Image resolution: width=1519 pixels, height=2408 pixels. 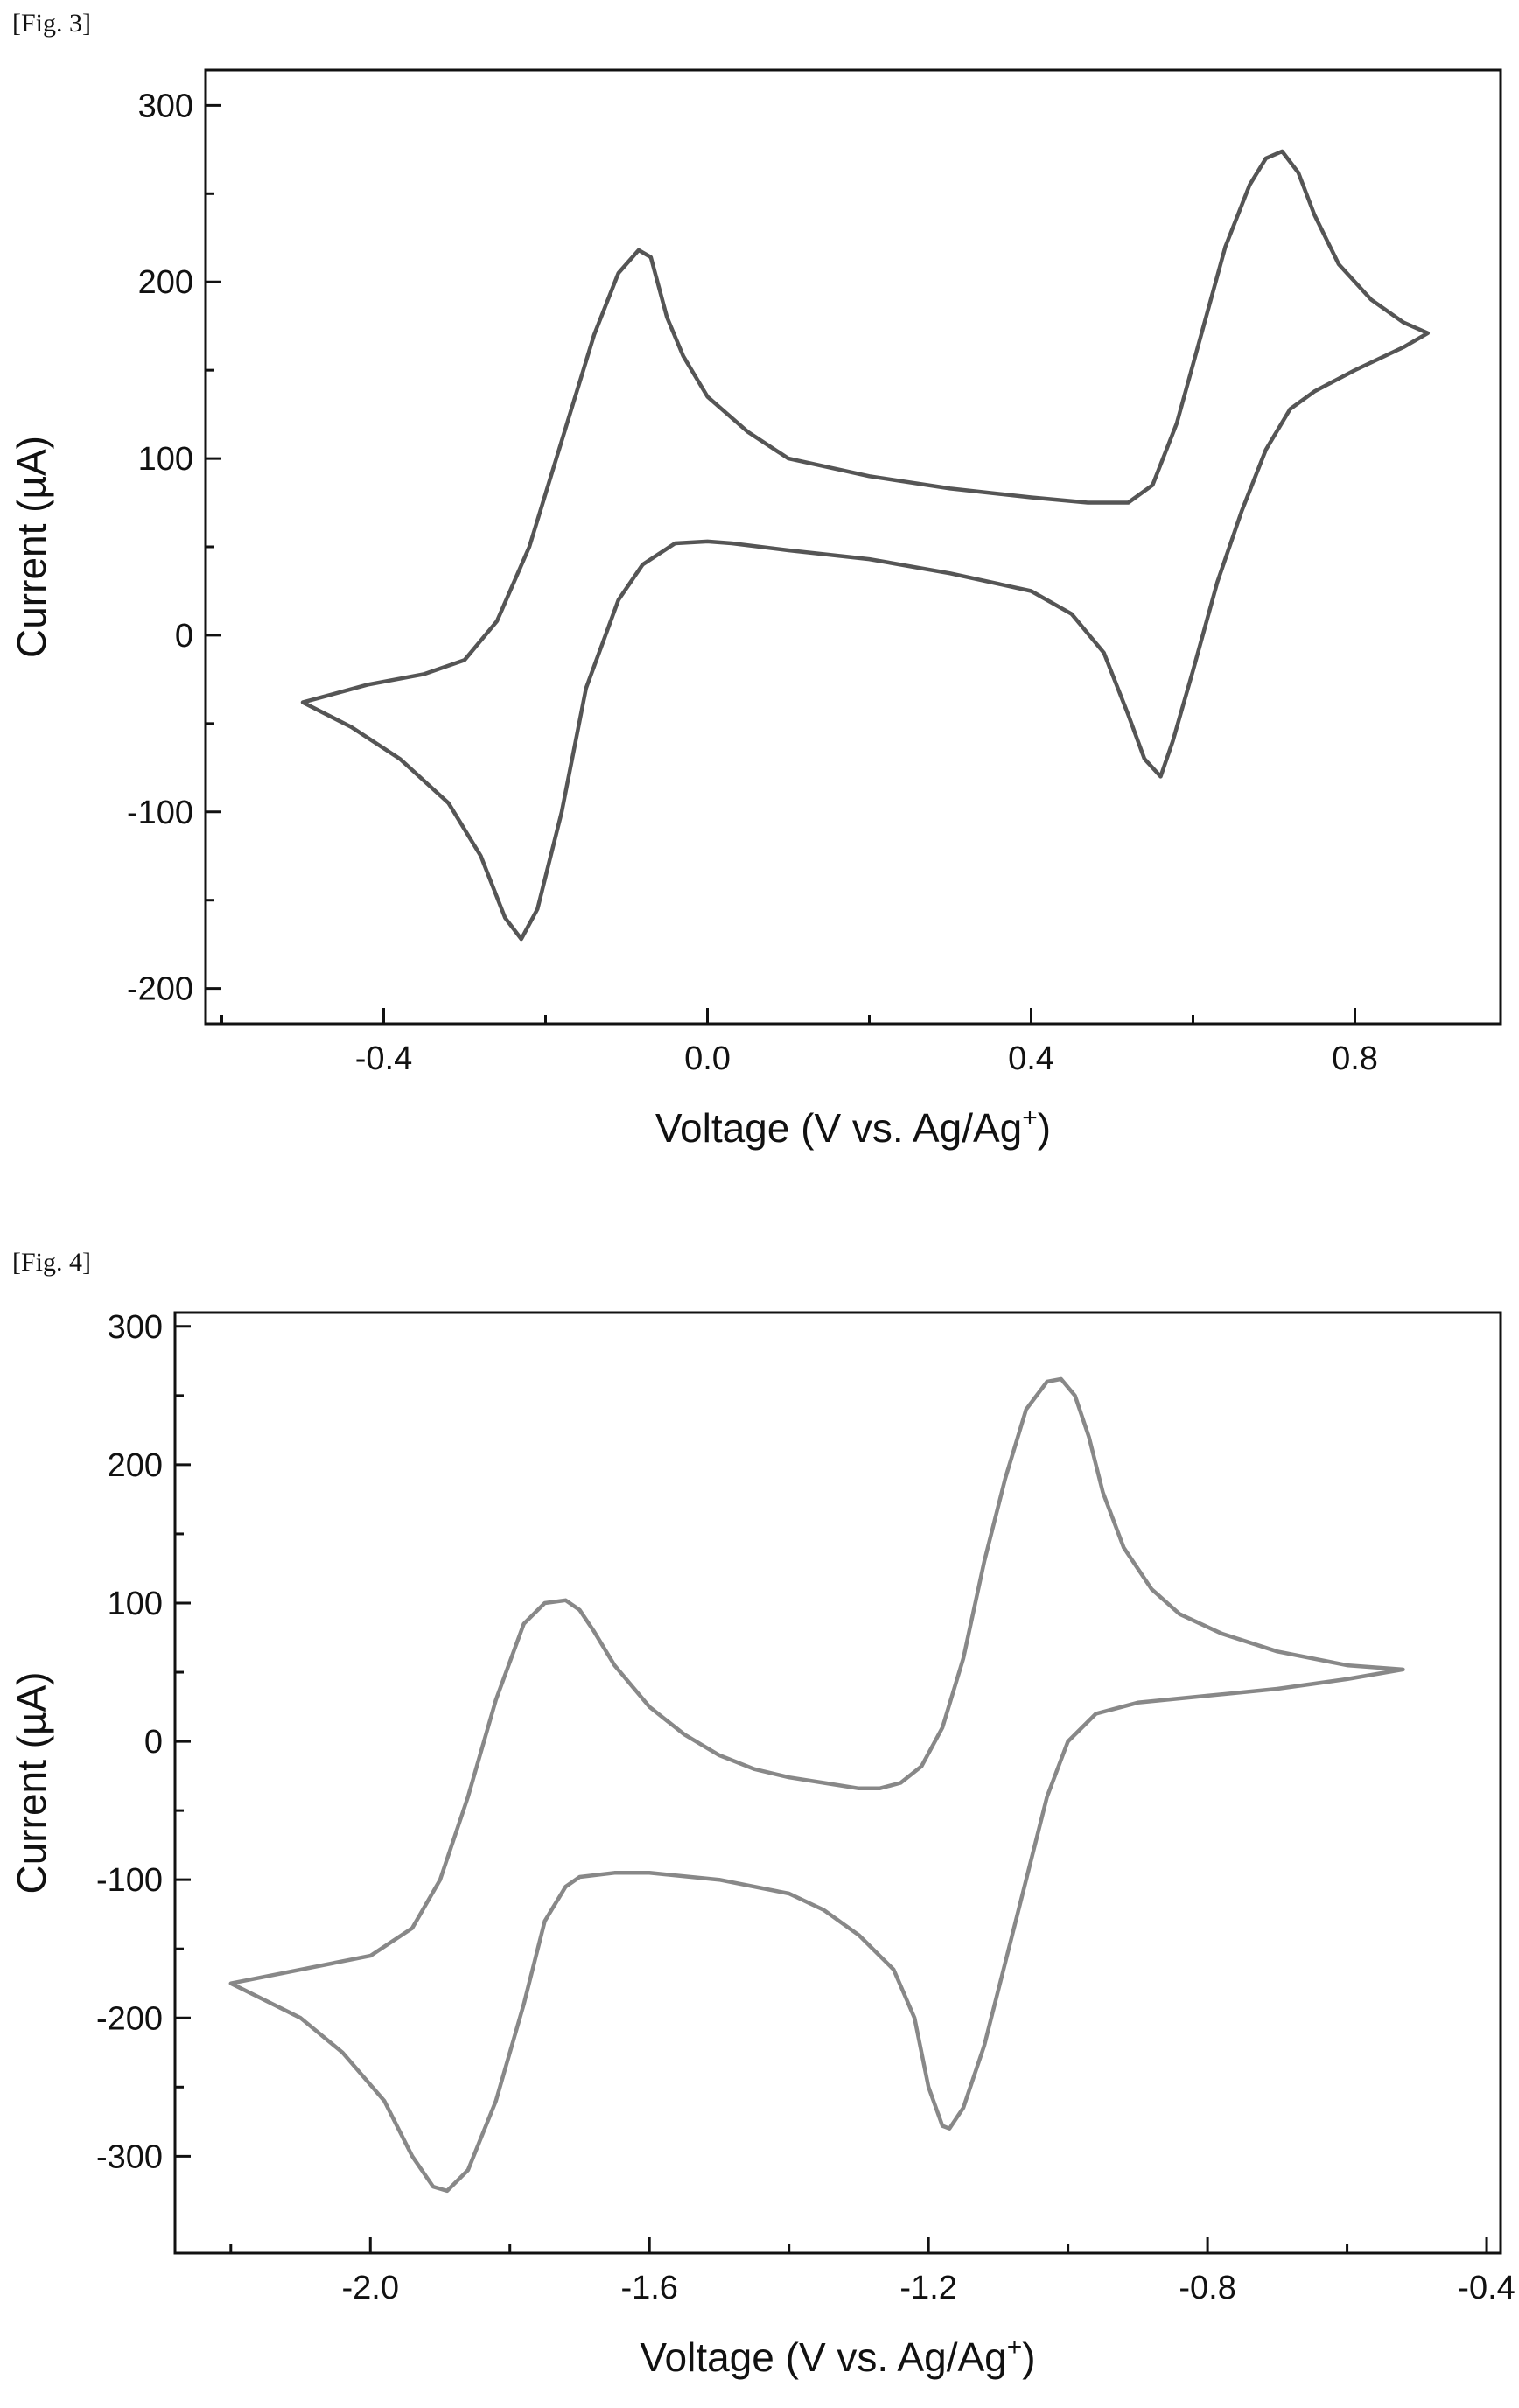 What do you see at coordinates (1207, 2288) in the screenshot?
I see `x-tick-label: -0.8` at bounding box center [1207, 2288].